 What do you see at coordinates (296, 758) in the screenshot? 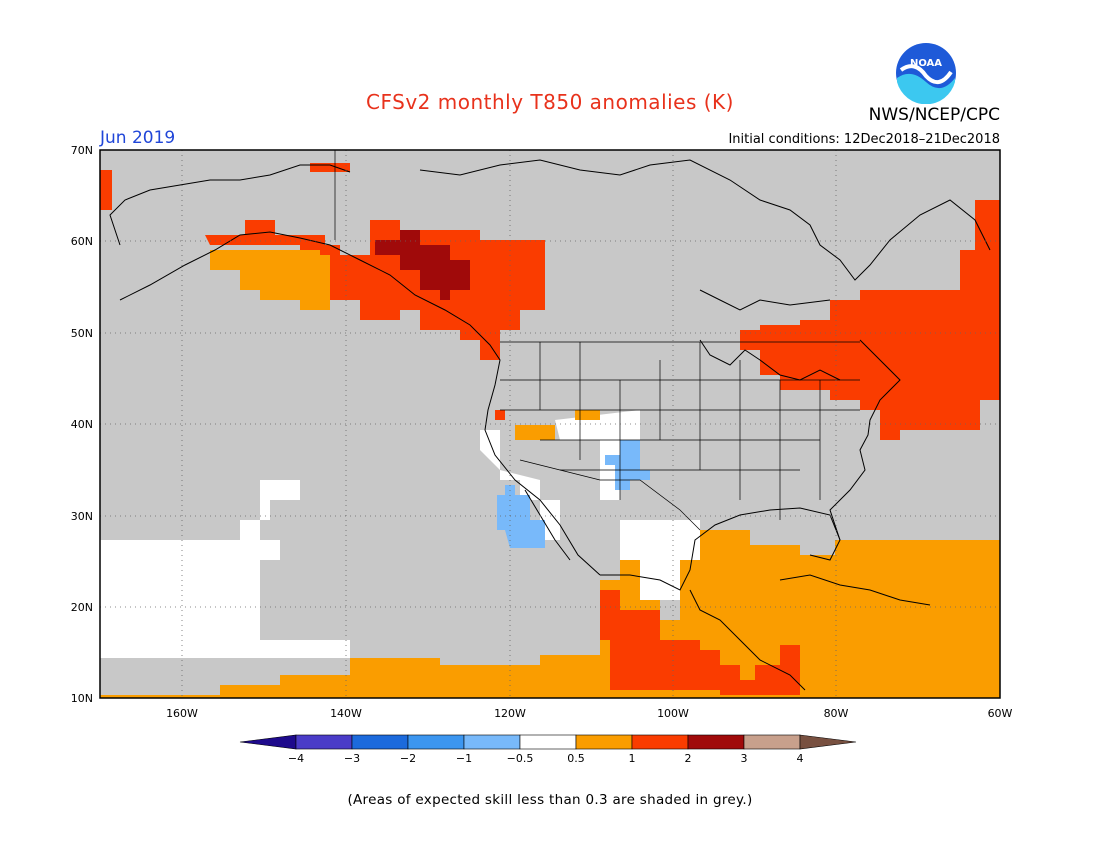
I see `colorbar-tick-label: −4` at bounding box center [296, 758].